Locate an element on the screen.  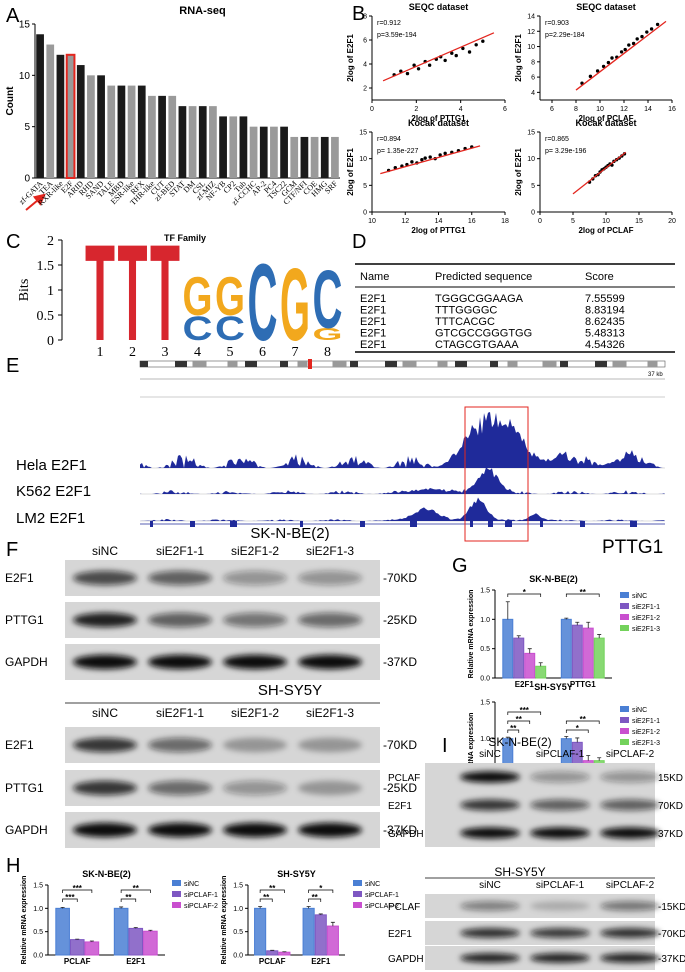
y-axis-label: Relative mRNA expression is located at coordinates (471, 634).